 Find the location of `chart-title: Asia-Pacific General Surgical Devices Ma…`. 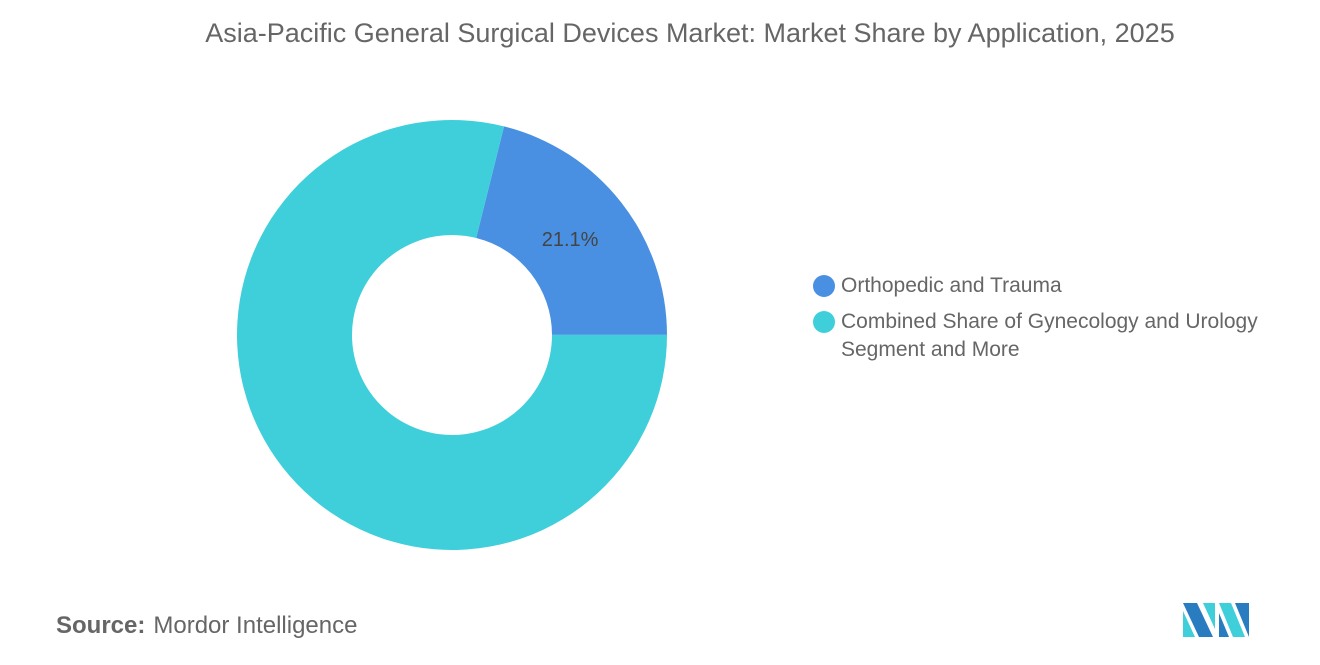

chart-title: Asia-Pacific General Surgical Devices Ma… is located at coordinates (690, 33).